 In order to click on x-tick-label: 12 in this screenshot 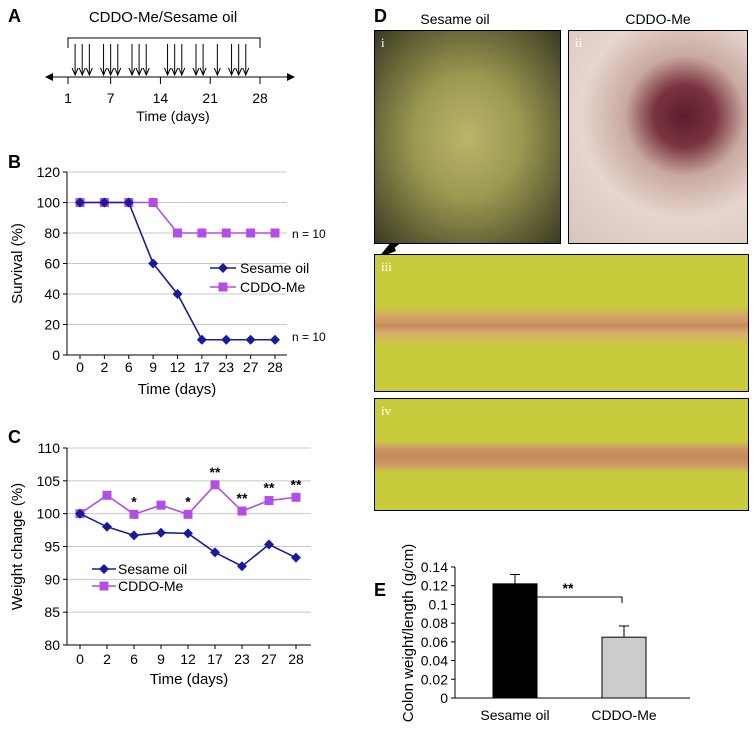, I will do `click(178, 367)`.